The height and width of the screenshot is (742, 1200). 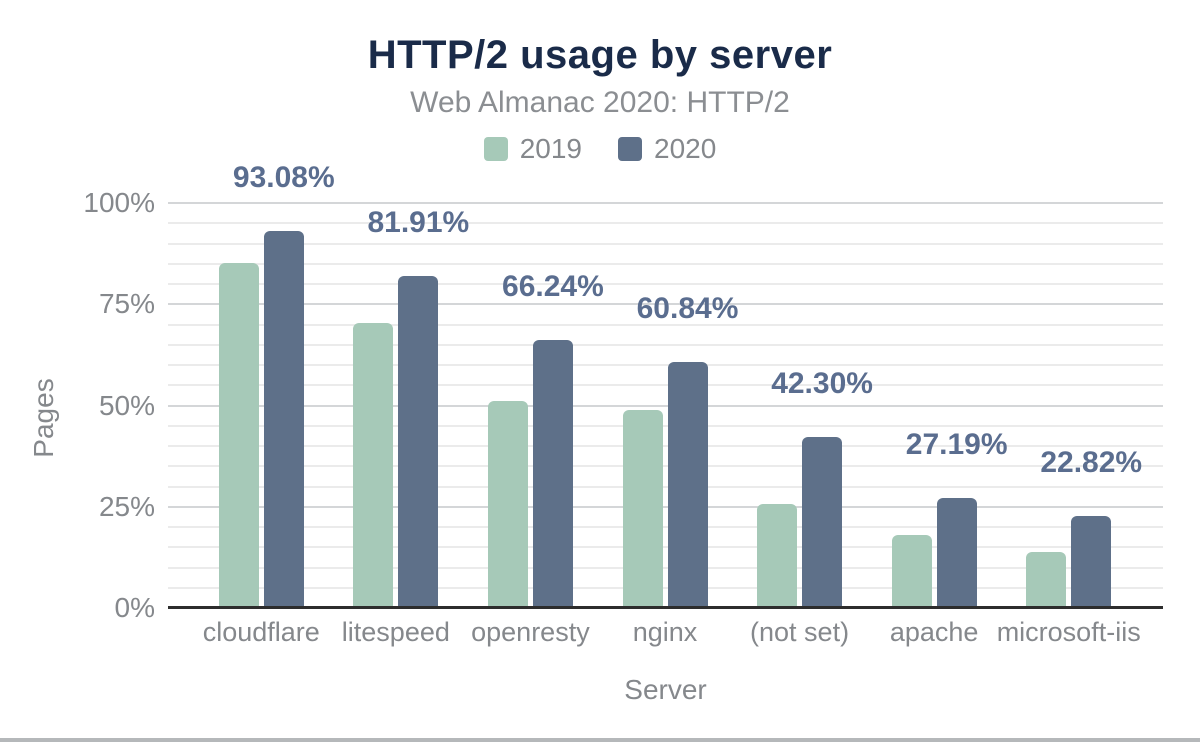 I want to click on bar-2019-nginx, so click(x=642, y=508).